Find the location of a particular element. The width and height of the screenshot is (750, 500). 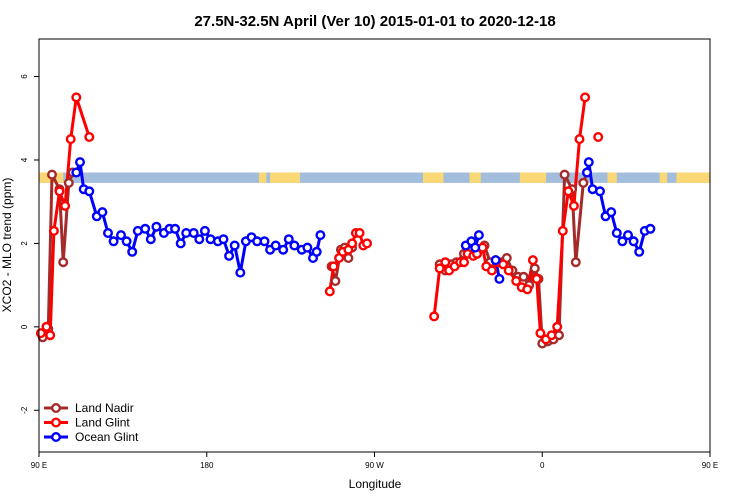

x-tick-label: 180 is located at coordinates (207, 465).